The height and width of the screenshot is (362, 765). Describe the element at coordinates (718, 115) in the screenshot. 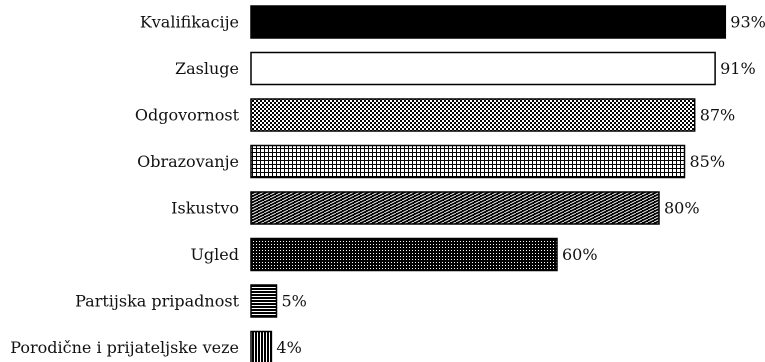

I see `value-label: 87%` at that location.